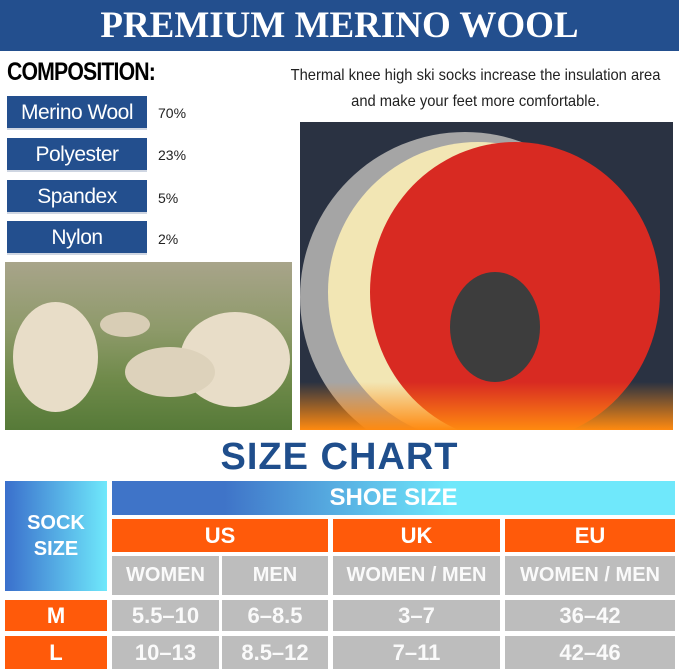  I want to click on region-header-eu: EU, so click(590, 535).